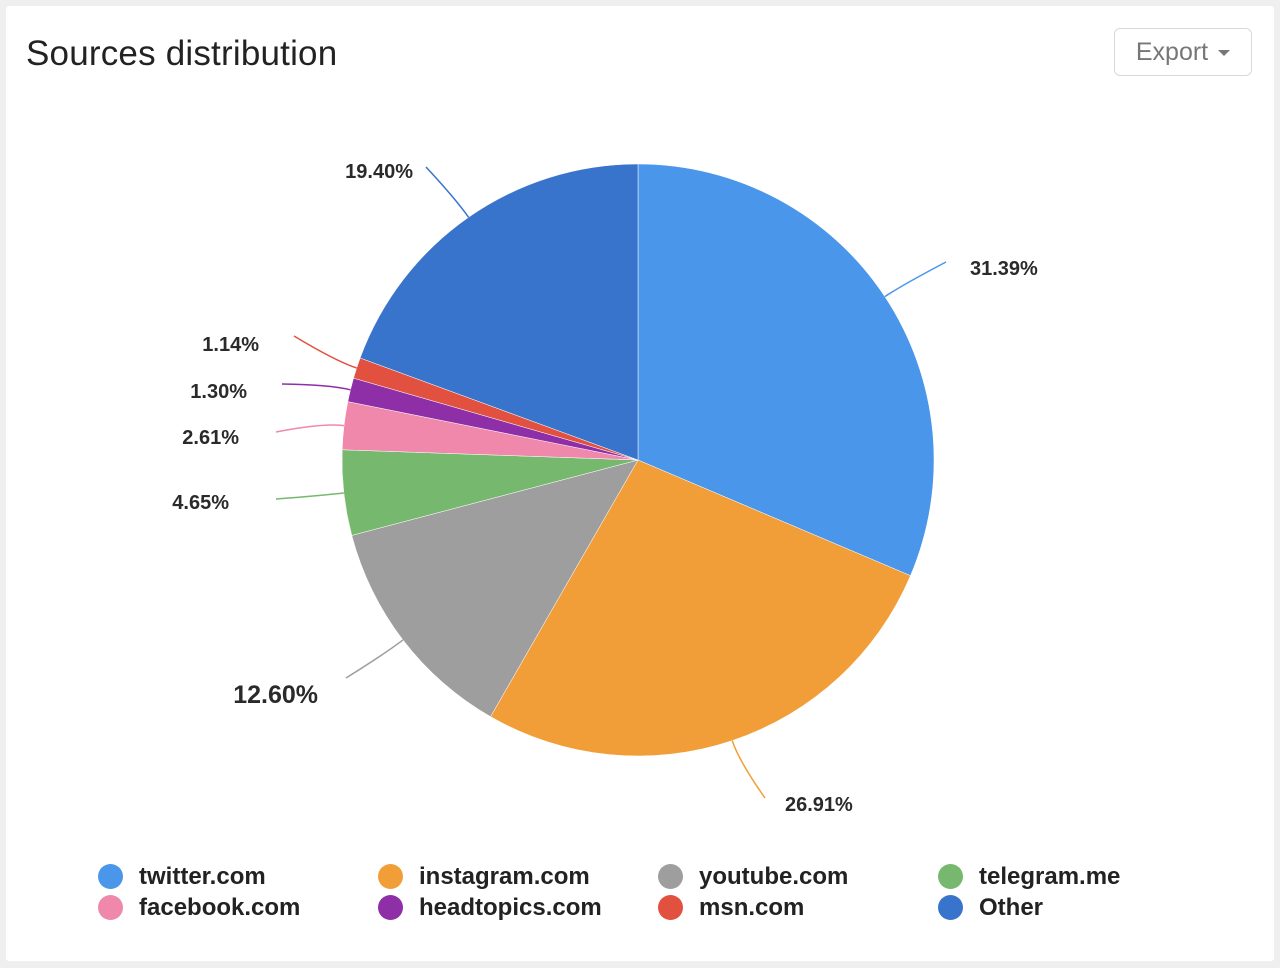 The image size is (1280, 968). I want to click on legend-item-instagram: instagram.com, so click(518, 876).